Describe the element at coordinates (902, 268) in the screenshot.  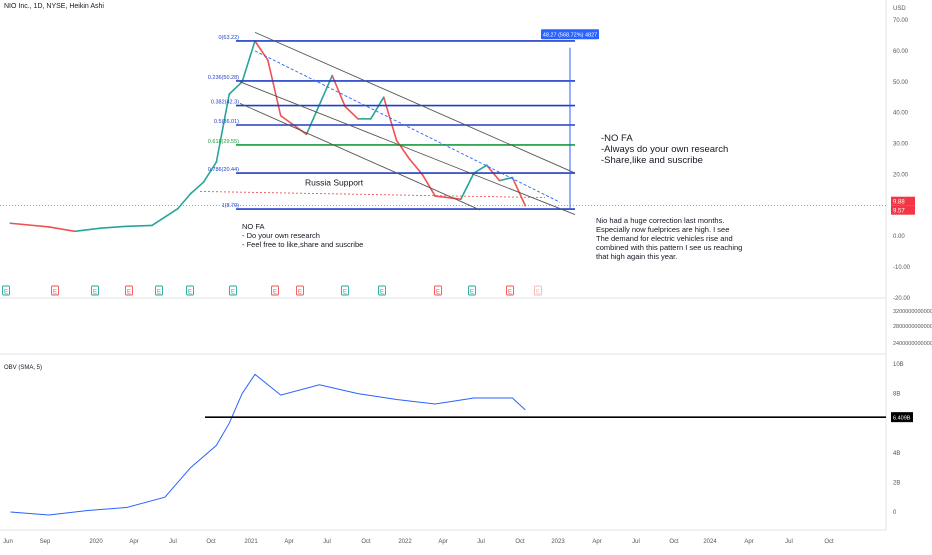
I see `price-tick-label: -10.00` at that location.